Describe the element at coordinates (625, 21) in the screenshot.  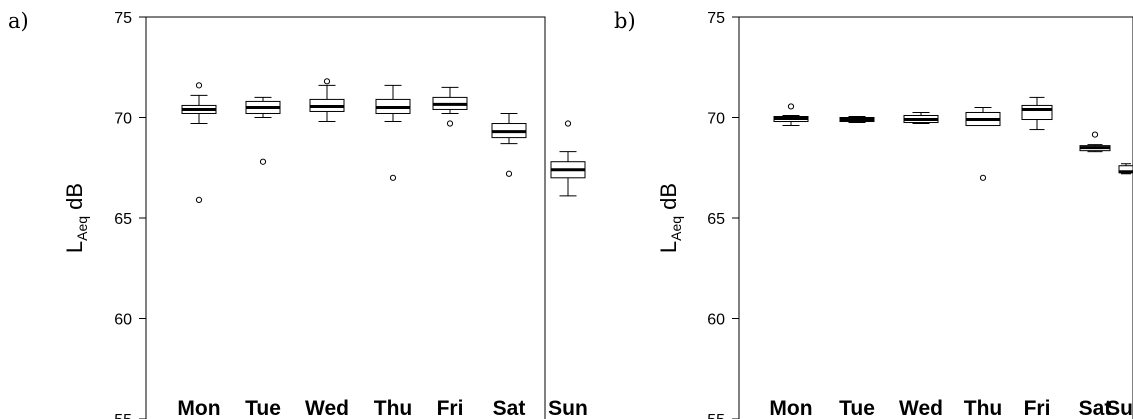
I see `panel-letter: b)` at that location.